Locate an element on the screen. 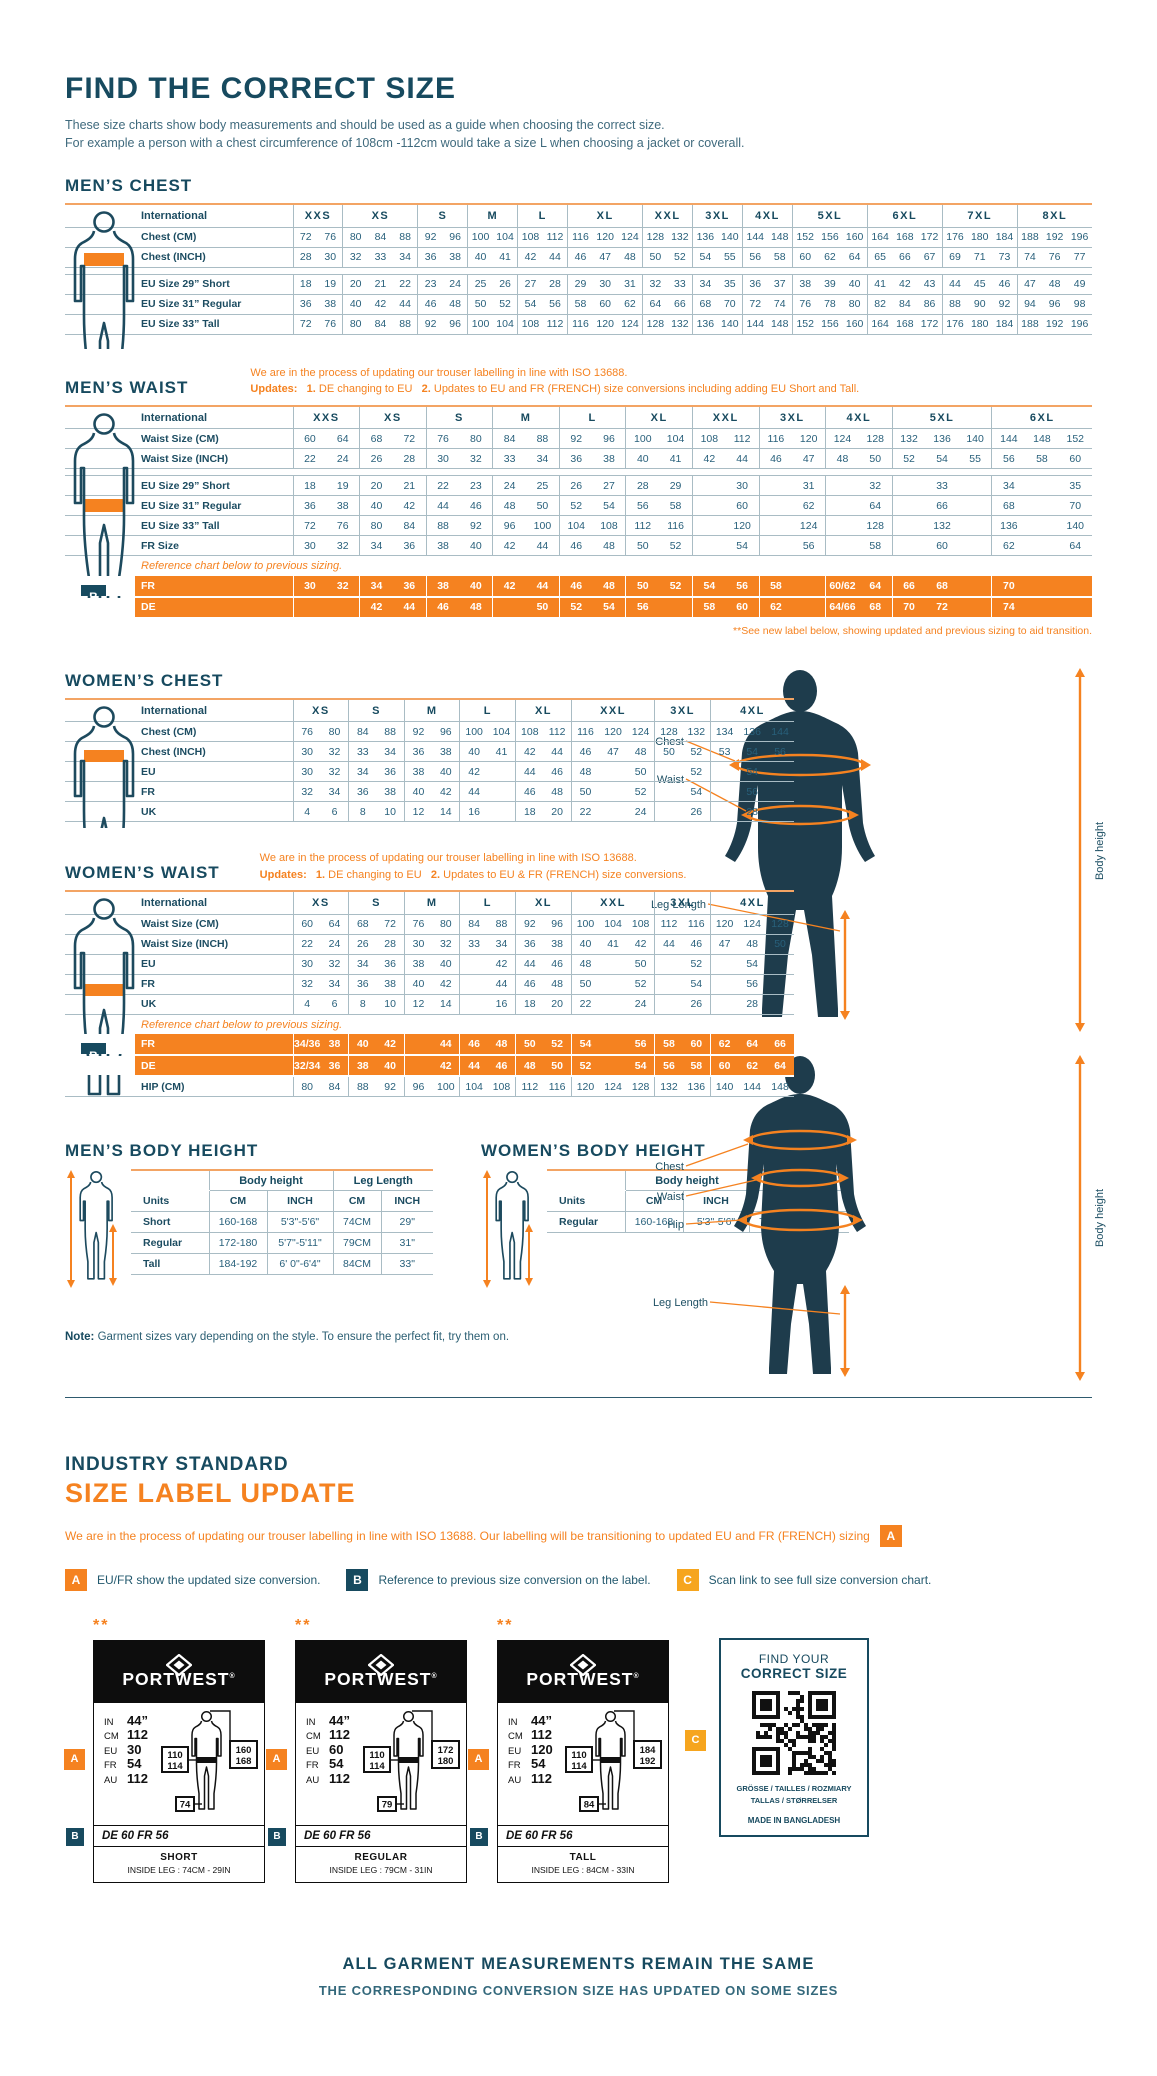 This screenshot has height=2076, width=1157. section-title: WOMEN’S WAIST is located at coordinates (142, 873).